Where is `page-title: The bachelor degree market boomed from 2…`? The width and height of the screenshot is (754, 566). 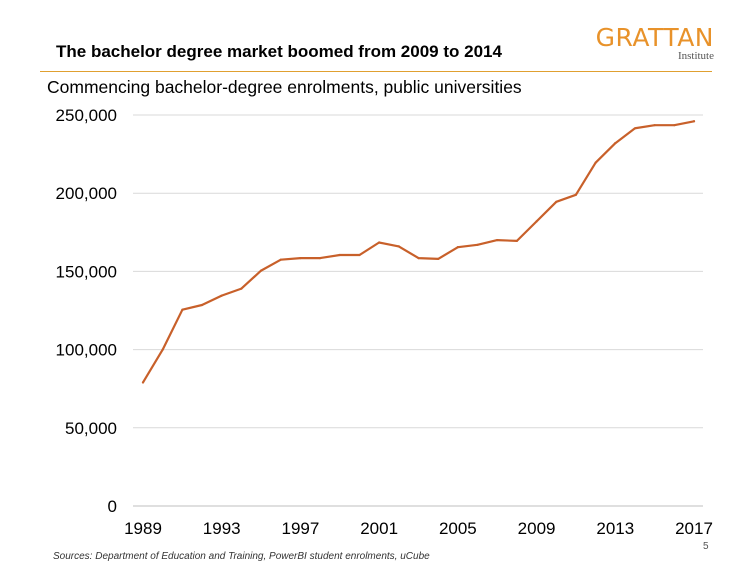
page-title: The bachelor degree market boomed from 2… is located at coordinates (279, 51).